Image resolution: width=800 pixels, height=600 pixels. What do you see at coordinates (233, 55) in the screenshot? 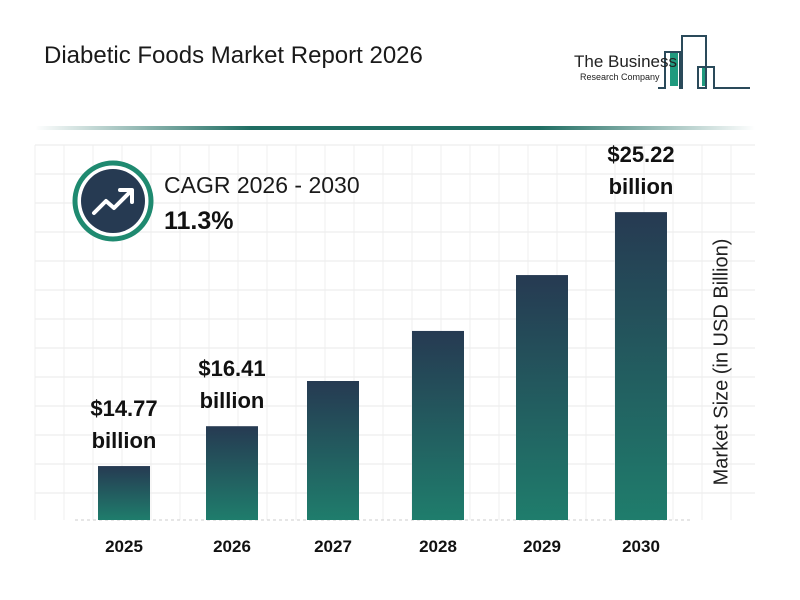
I see `page-title: Diabetic Foods Market Report 2026` at bounding box center [233, 55].